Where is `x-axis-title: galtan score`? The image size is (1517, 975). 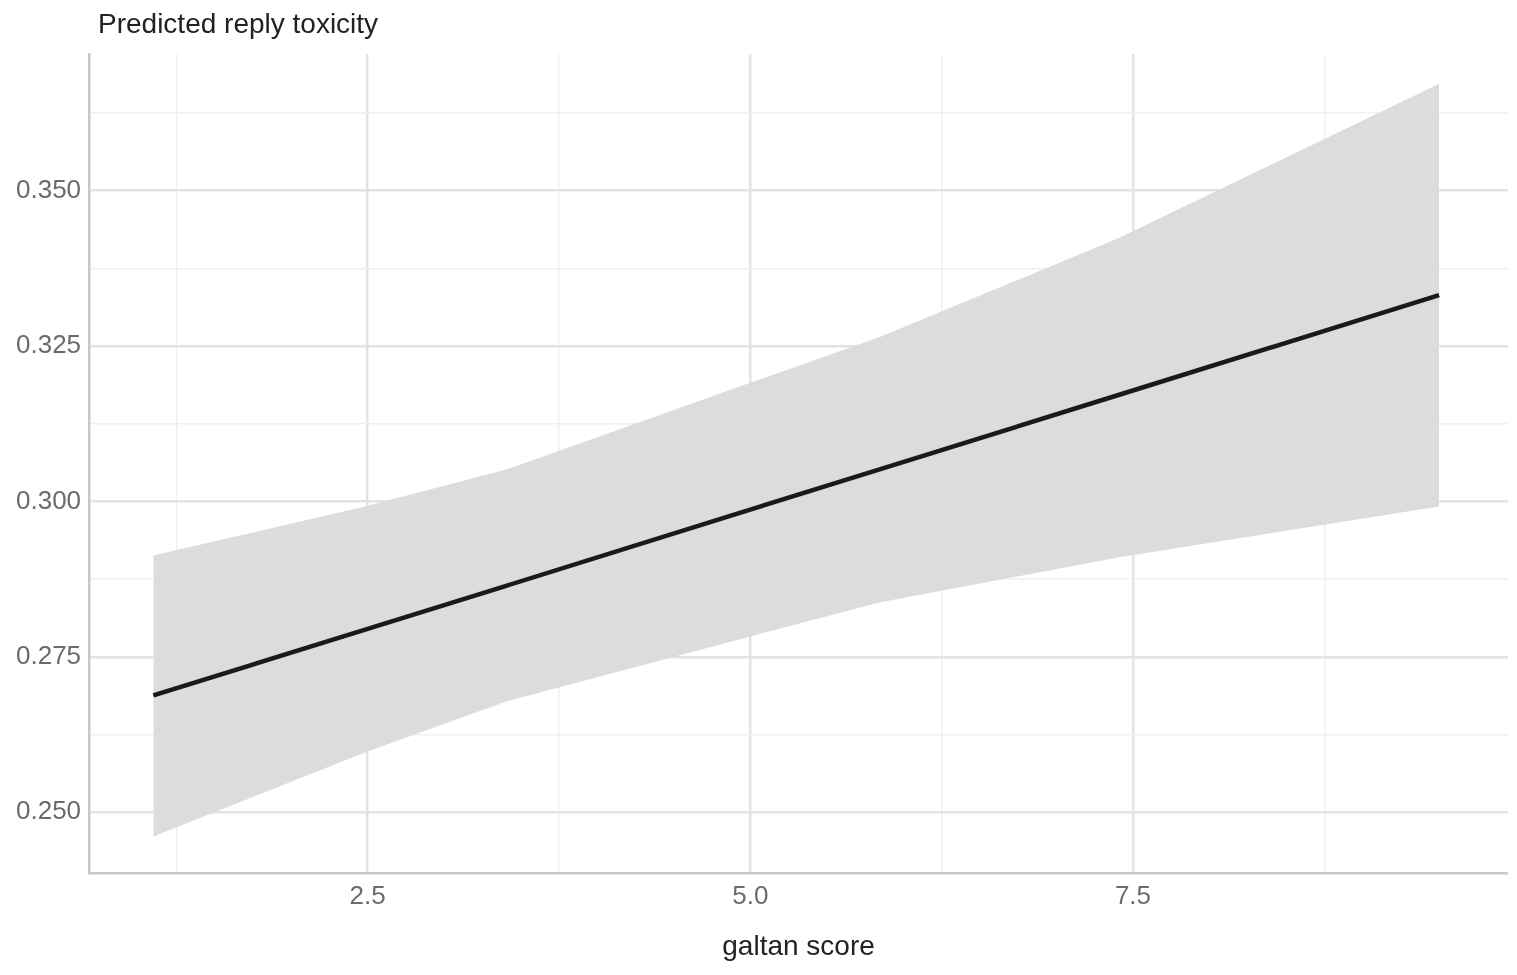
x-axis-title: galtan score is located at coordinates (798, 945).